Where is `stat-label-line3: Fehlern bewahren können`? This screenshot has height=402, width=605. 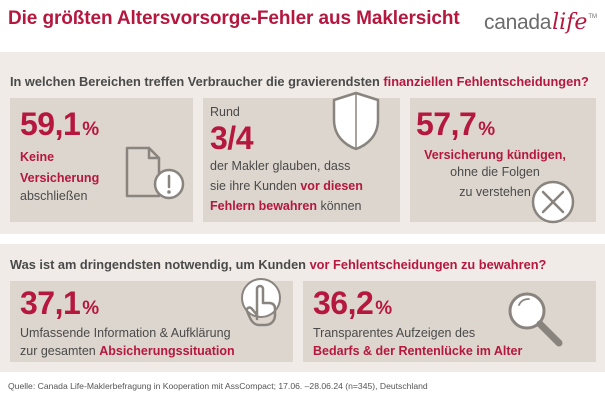
stat-label-line3: Fehlern bewahren können is located at coordinates (285, 206).